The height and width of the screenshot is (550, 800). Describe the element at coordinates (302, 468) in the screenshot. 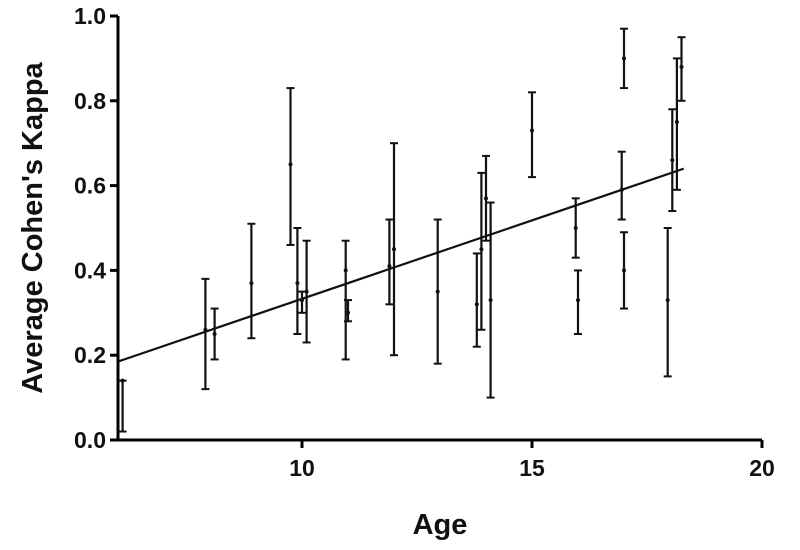

I see `x-tick-label: 10` at that location.